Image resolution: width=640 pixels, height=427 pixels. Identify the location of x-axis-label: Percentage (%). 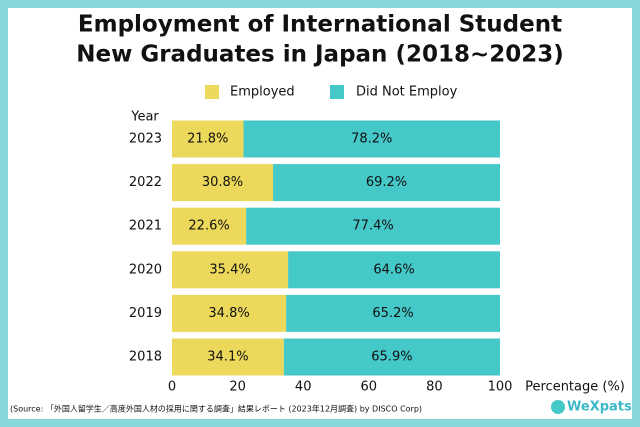
(575, 387).